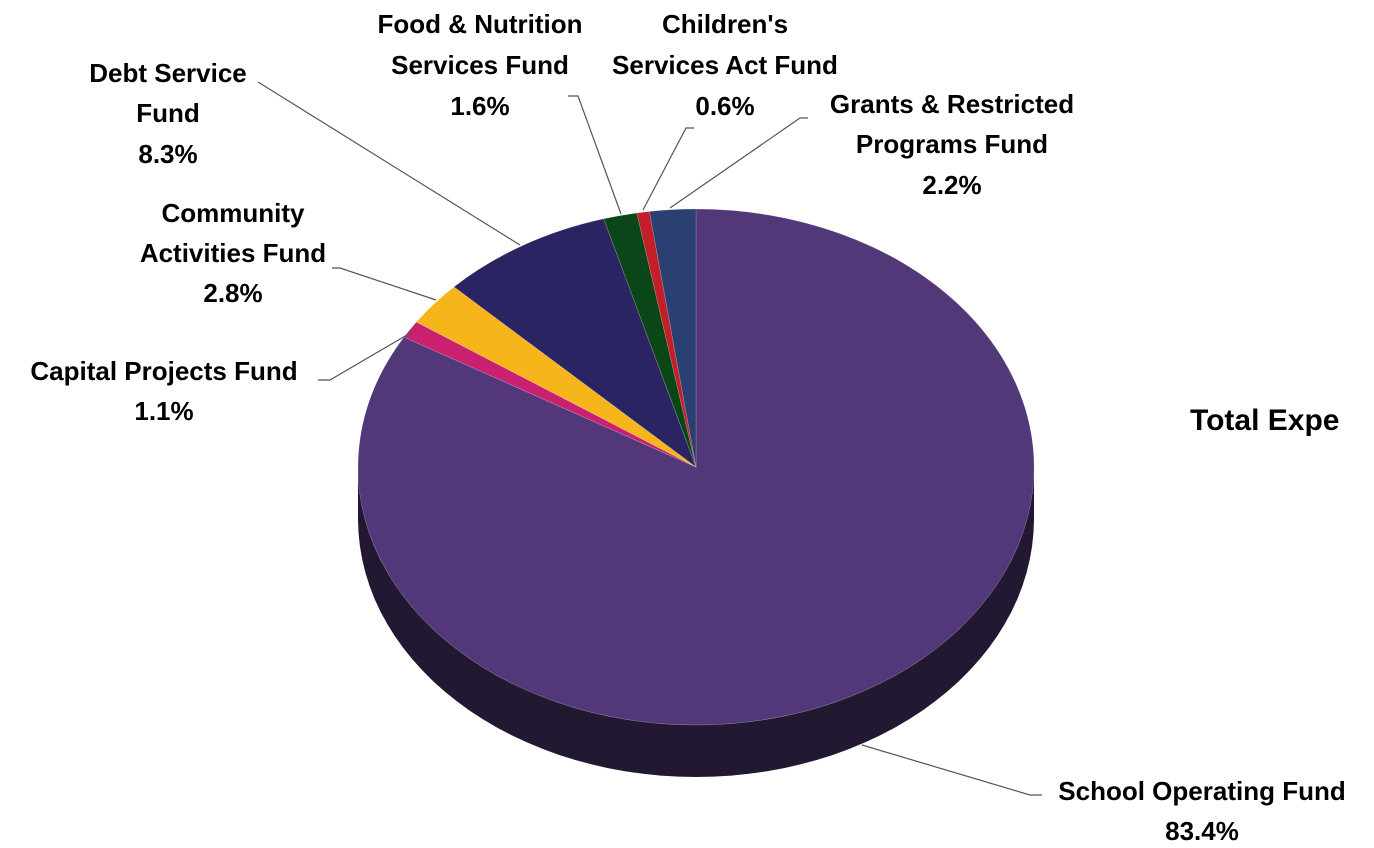  Describe the element at coordinates (234, 213) in the screenshot. I see `label-community-line1: Community` at that location.